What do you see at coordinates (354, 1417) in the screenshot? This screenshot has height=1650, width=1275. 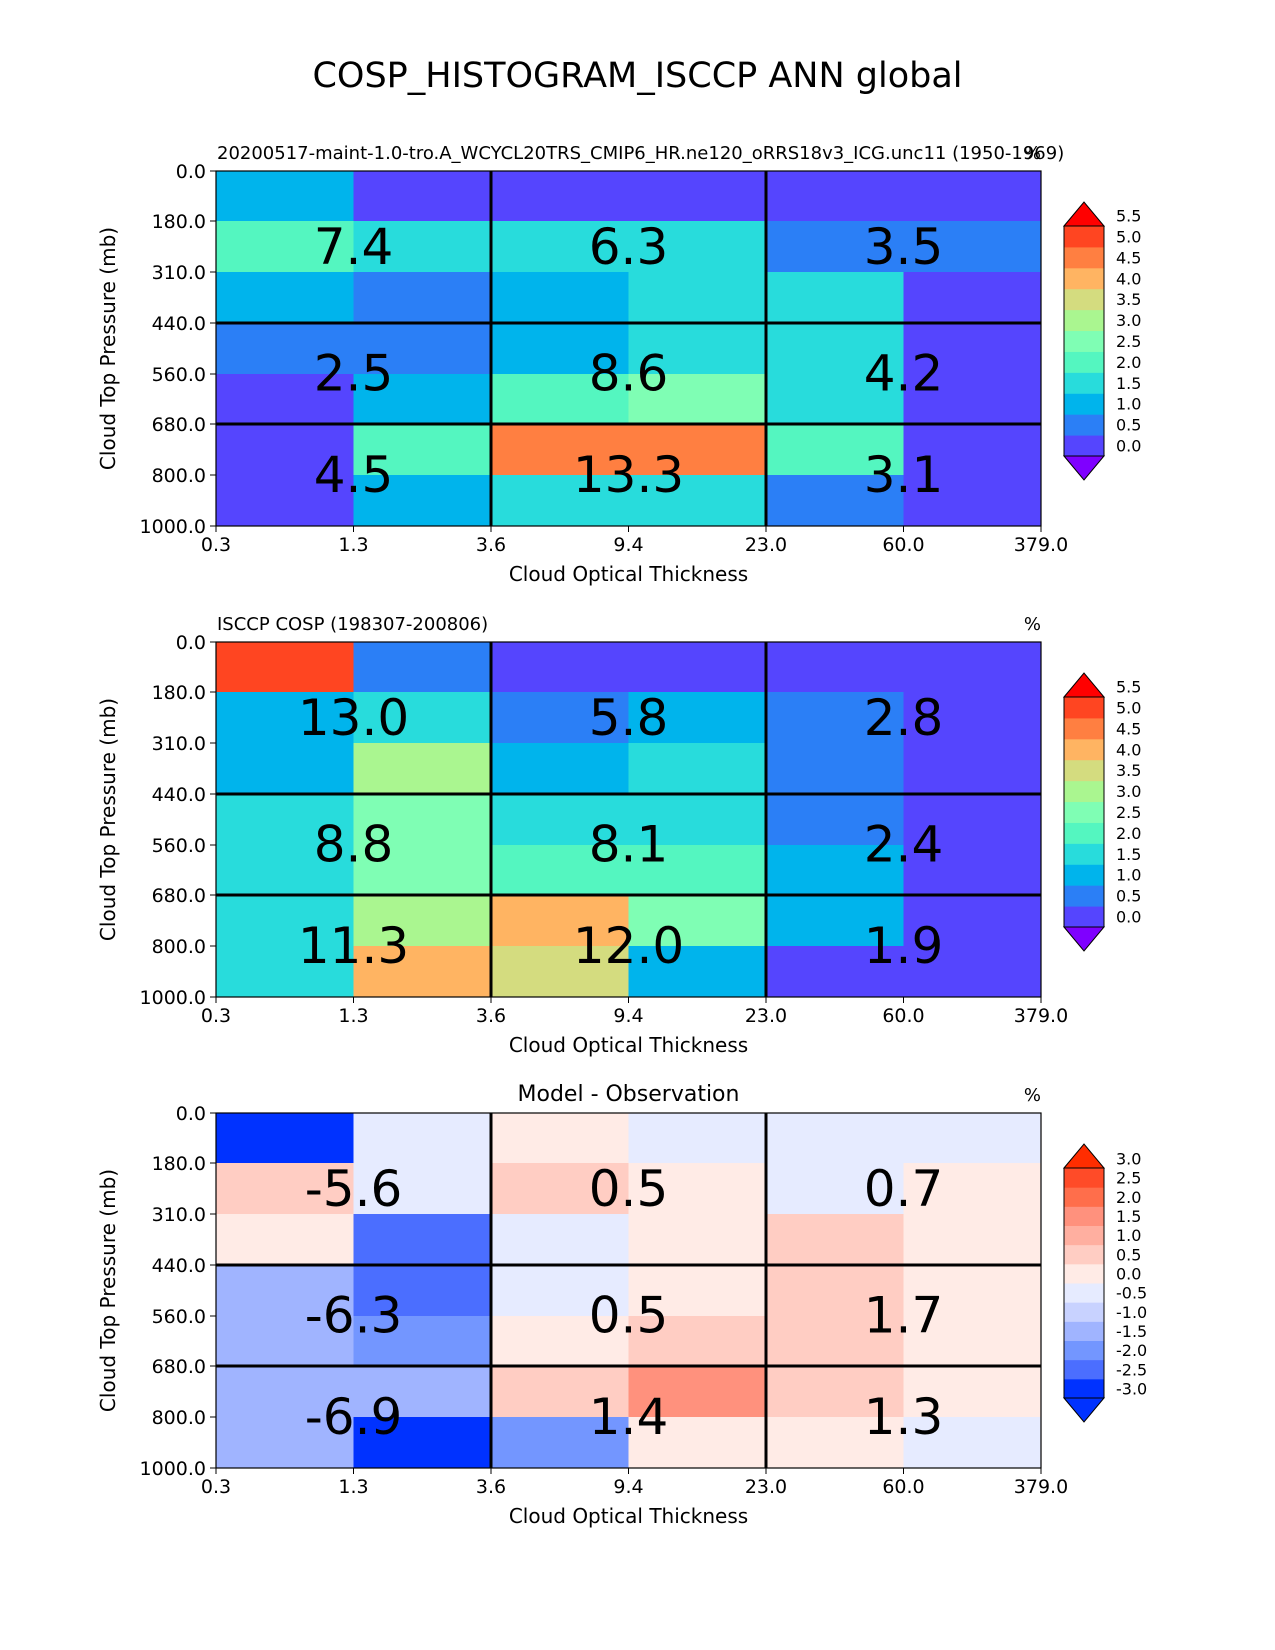 I see `block-value-label: -6.9` at bounding box center [354, 1417].